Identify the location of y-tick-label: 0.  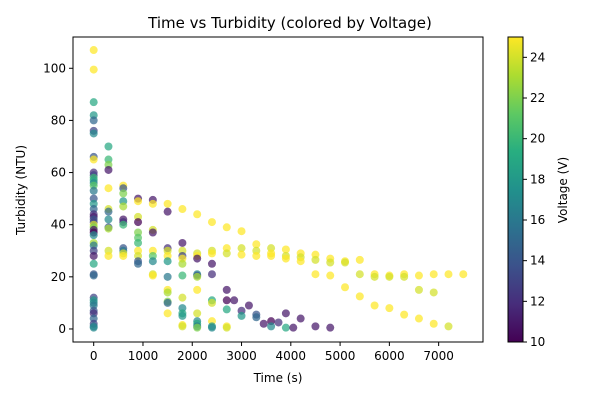
(62, 329).